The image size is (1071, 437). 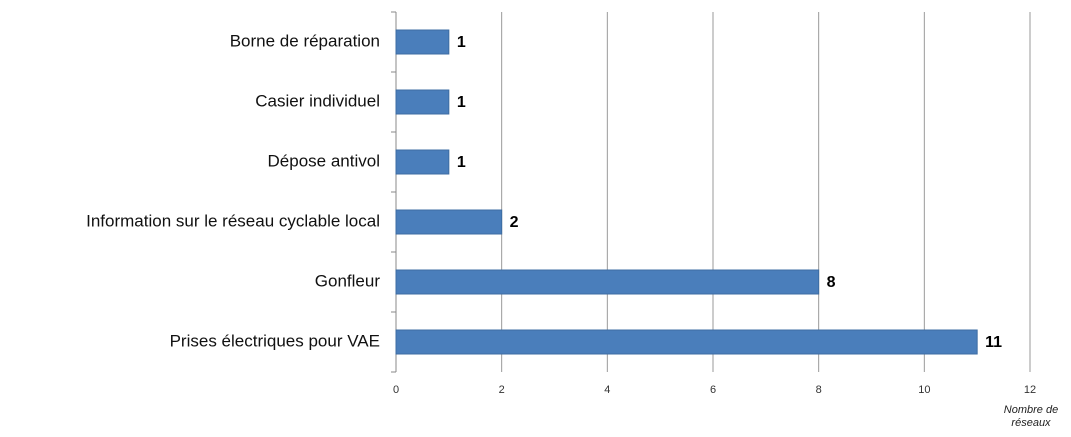 What do you see at coordinates (348, 280) in the screenshot?
I see `y-tick-label: Gonfleur` at bounding box center [348, 280].